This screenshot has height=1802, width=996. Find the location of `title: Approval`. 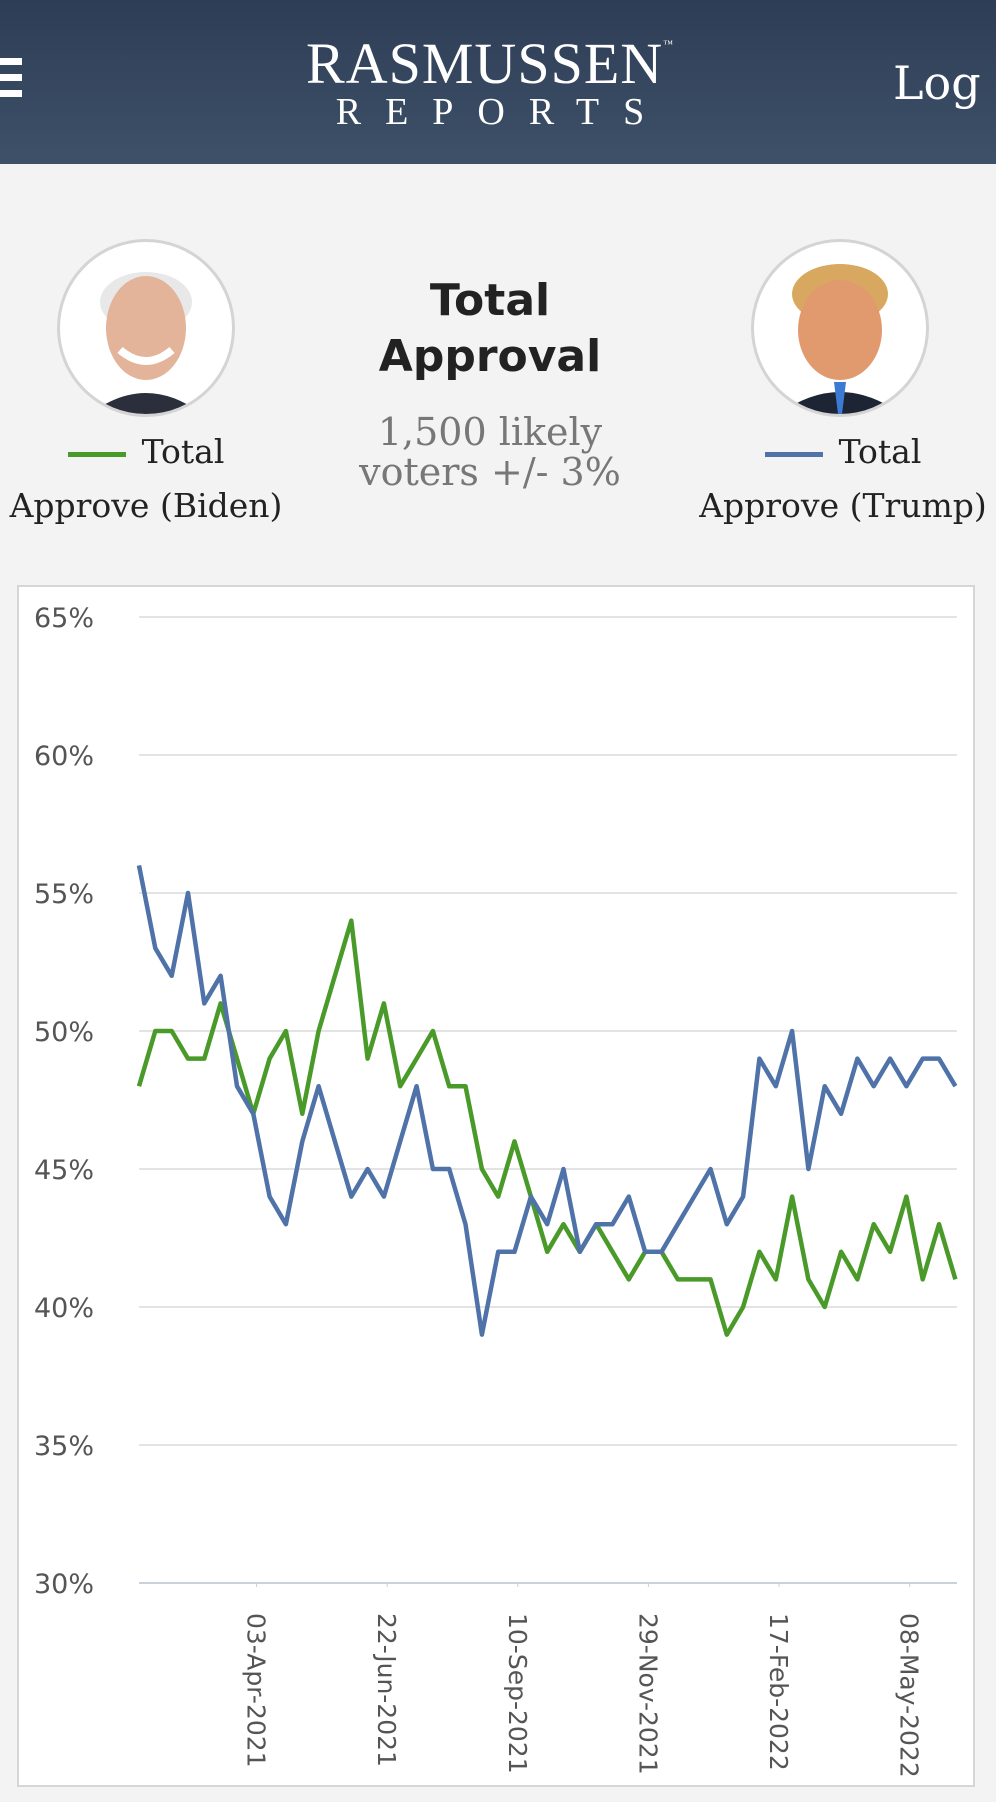

title: Approval is located at coordinates (490, 356).